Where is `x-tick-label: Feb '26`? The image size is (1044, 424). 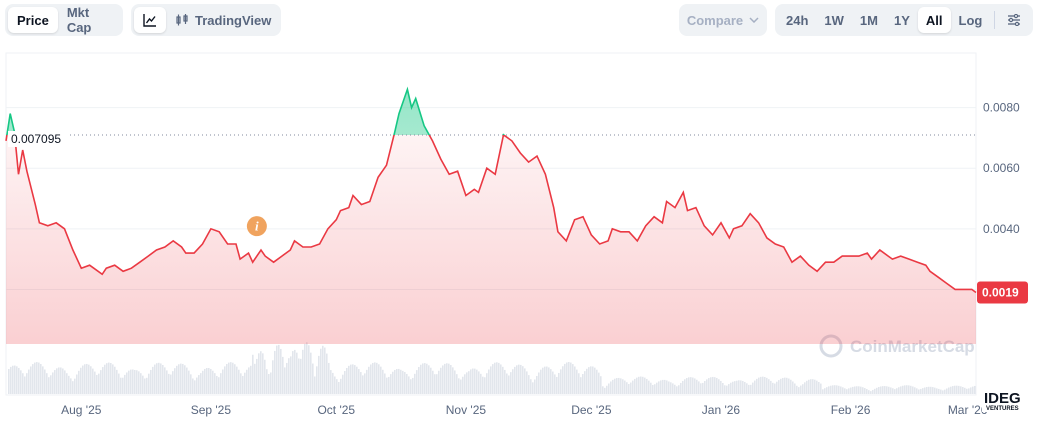 x-tick-label: Feb '26 is located at coordinates (851, 410).